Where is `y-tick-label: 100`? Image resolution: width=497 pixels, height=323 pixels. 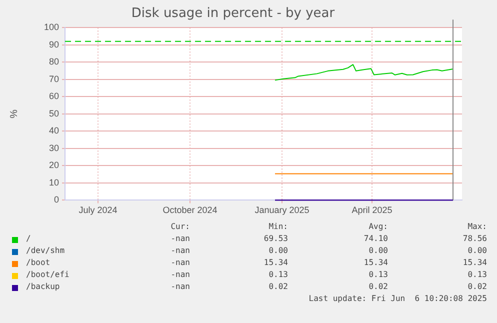 y-tick-label: 100 is located at coordinates (51, 27).